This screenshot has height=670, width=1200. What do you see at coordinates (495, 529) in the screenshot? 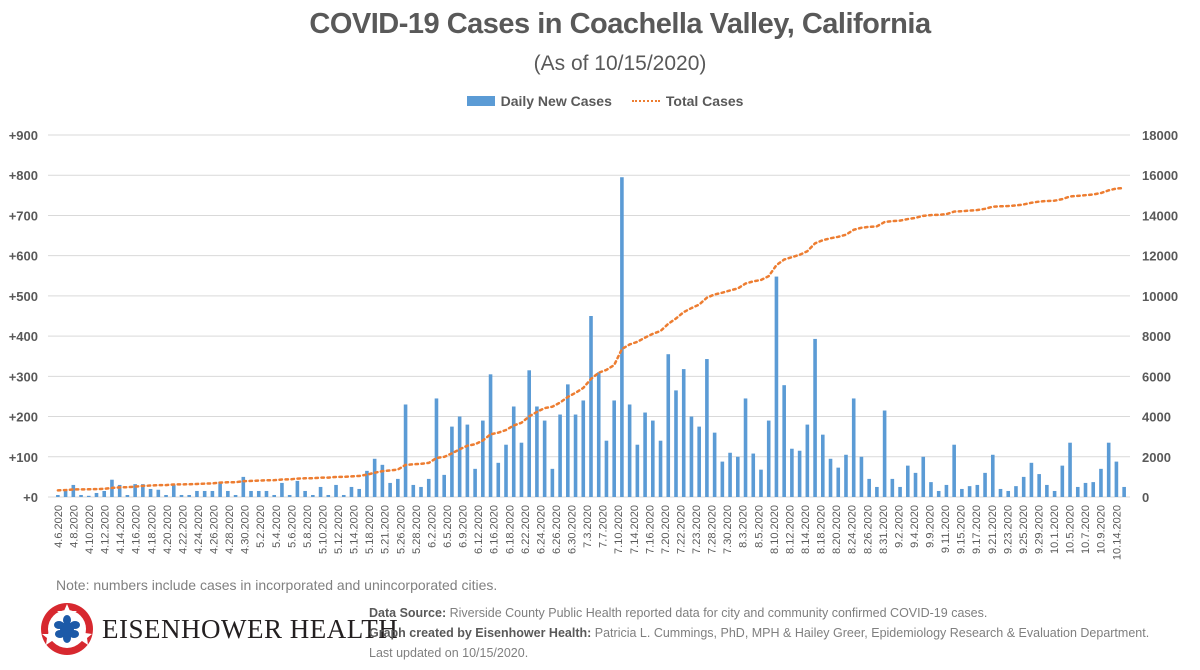
I see `x-tick-label: 6.16.2020` at bounding box center [495, 529].